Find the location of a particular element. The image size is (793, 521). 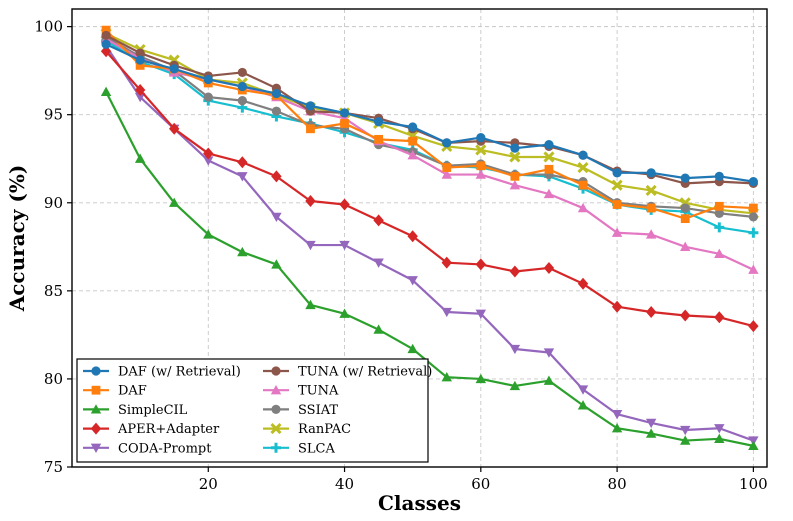

y-tick-label: 95 is located at coordinates (53, 115).